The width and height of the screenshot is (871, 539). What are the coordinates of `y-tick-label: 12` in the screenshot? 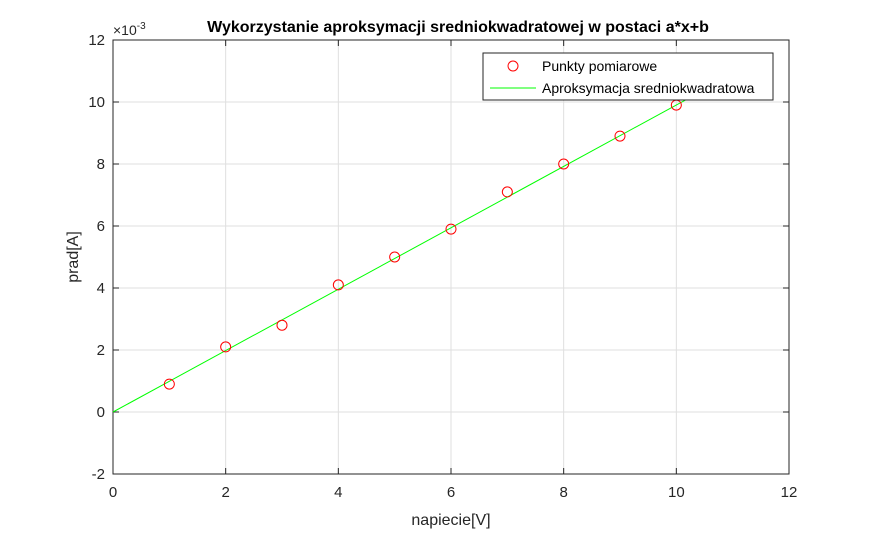 It's located at (96, 40).